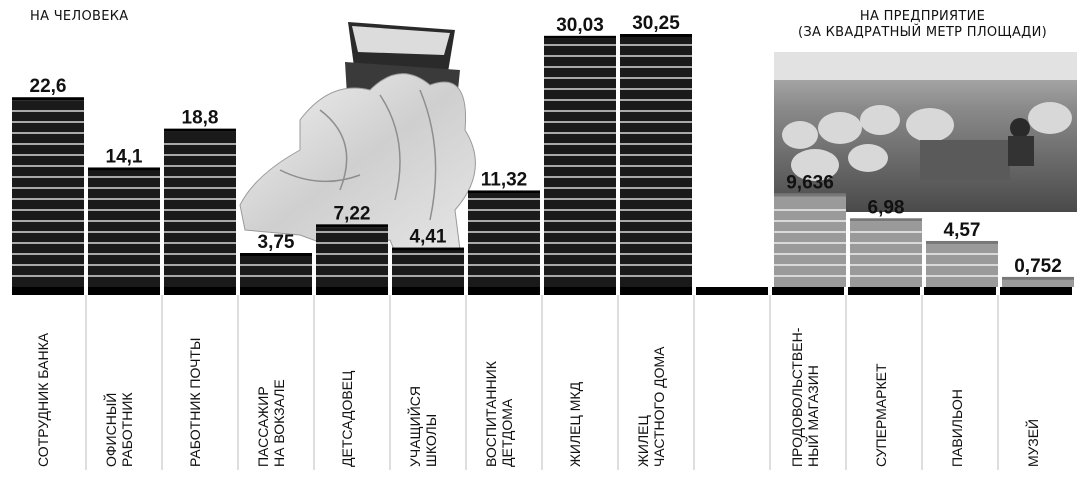  I want to click on category-label: УЧАЩИЙСЯ, so click(414, 426).